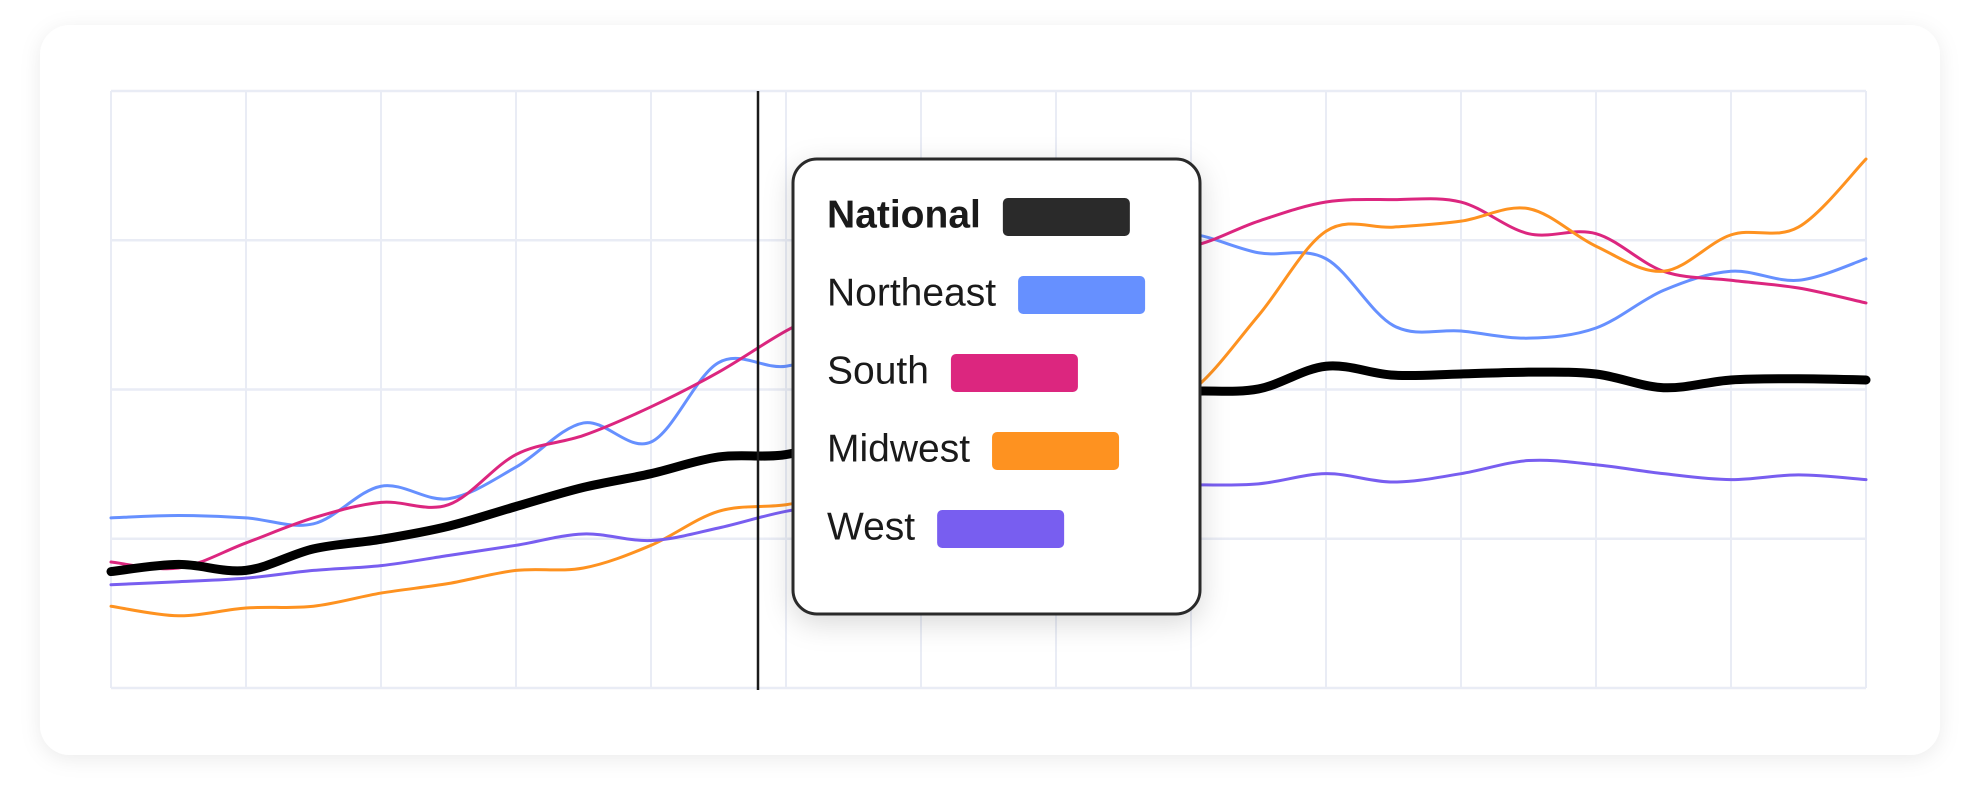 The width and height of the screenshot is (1980, 789). What do you see at coordinates (878, 370) in the screenshot?
I see `legend-label: South` at bounding box center [878, 370].